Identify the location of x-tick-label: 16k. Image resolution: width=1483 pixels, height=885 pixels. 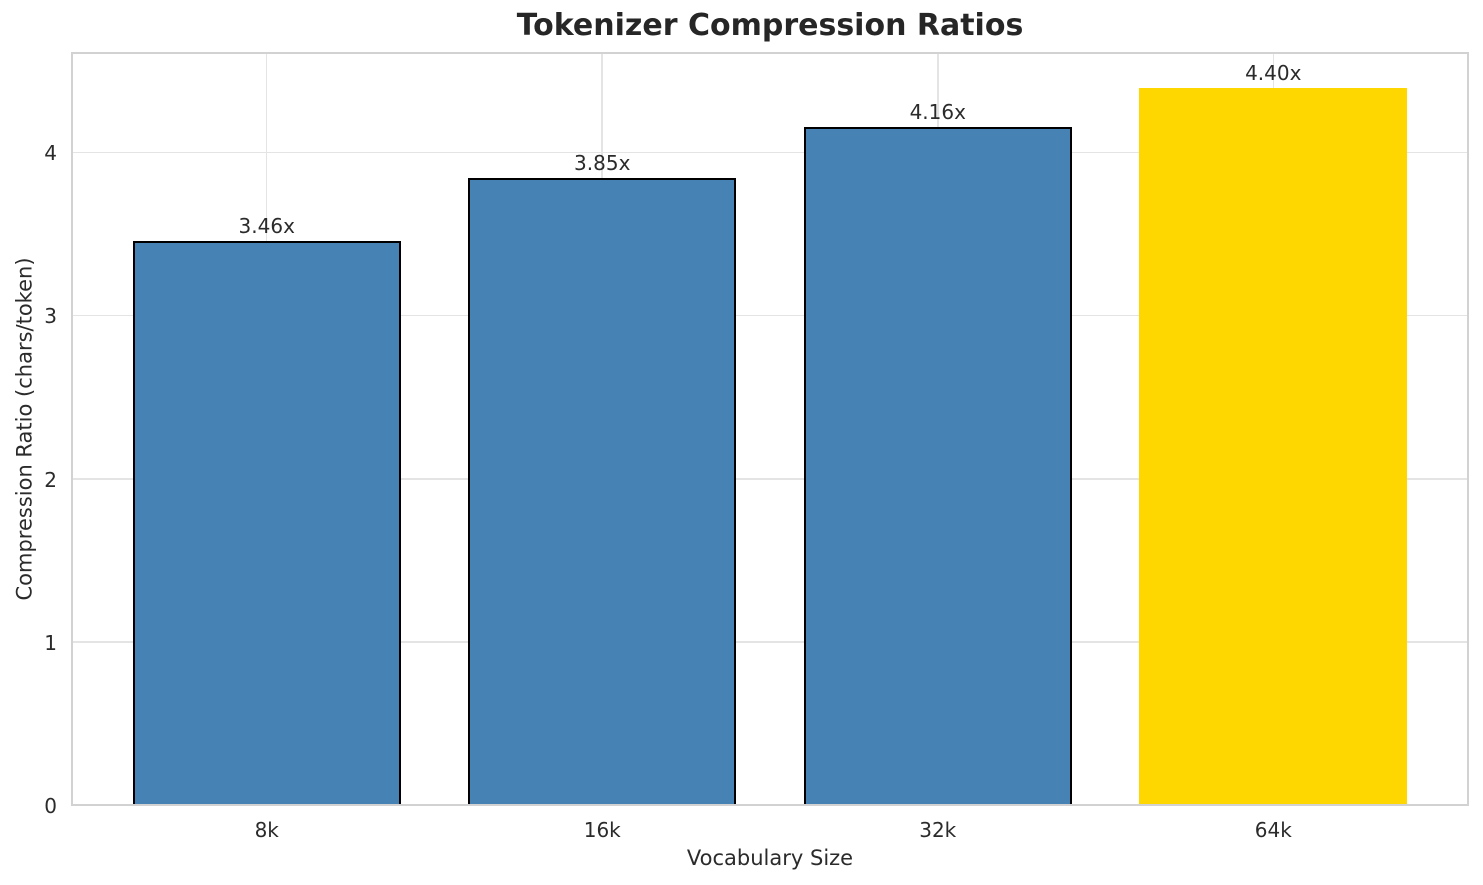
(602, 830).